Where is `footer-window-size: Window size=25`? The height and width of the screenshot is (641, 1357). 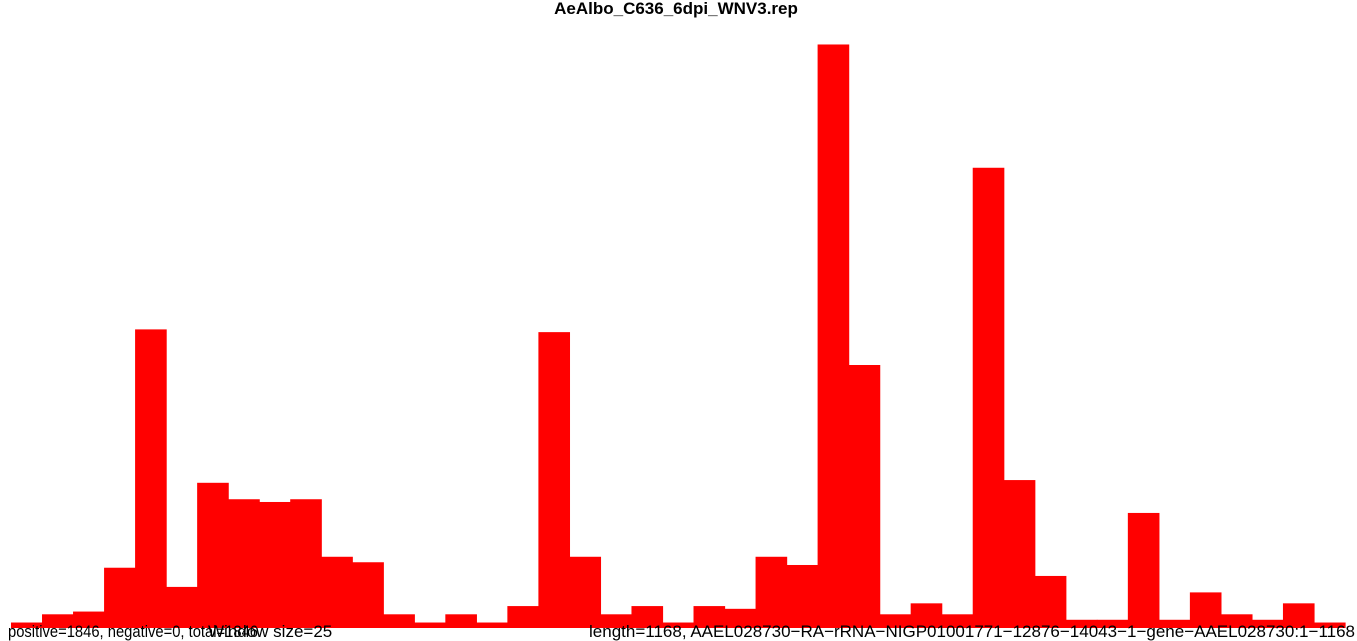 footer-window-size: Window size=25 is located at coordinates (270, 631).